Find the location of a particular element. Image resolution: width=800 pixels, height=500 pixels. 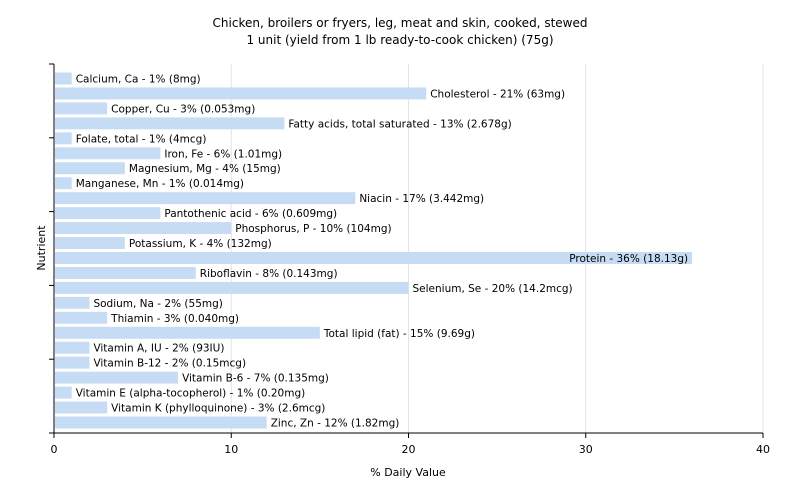

bar-label: Potassium, K - 4% (132mg) is located at coordinates (200, 244).